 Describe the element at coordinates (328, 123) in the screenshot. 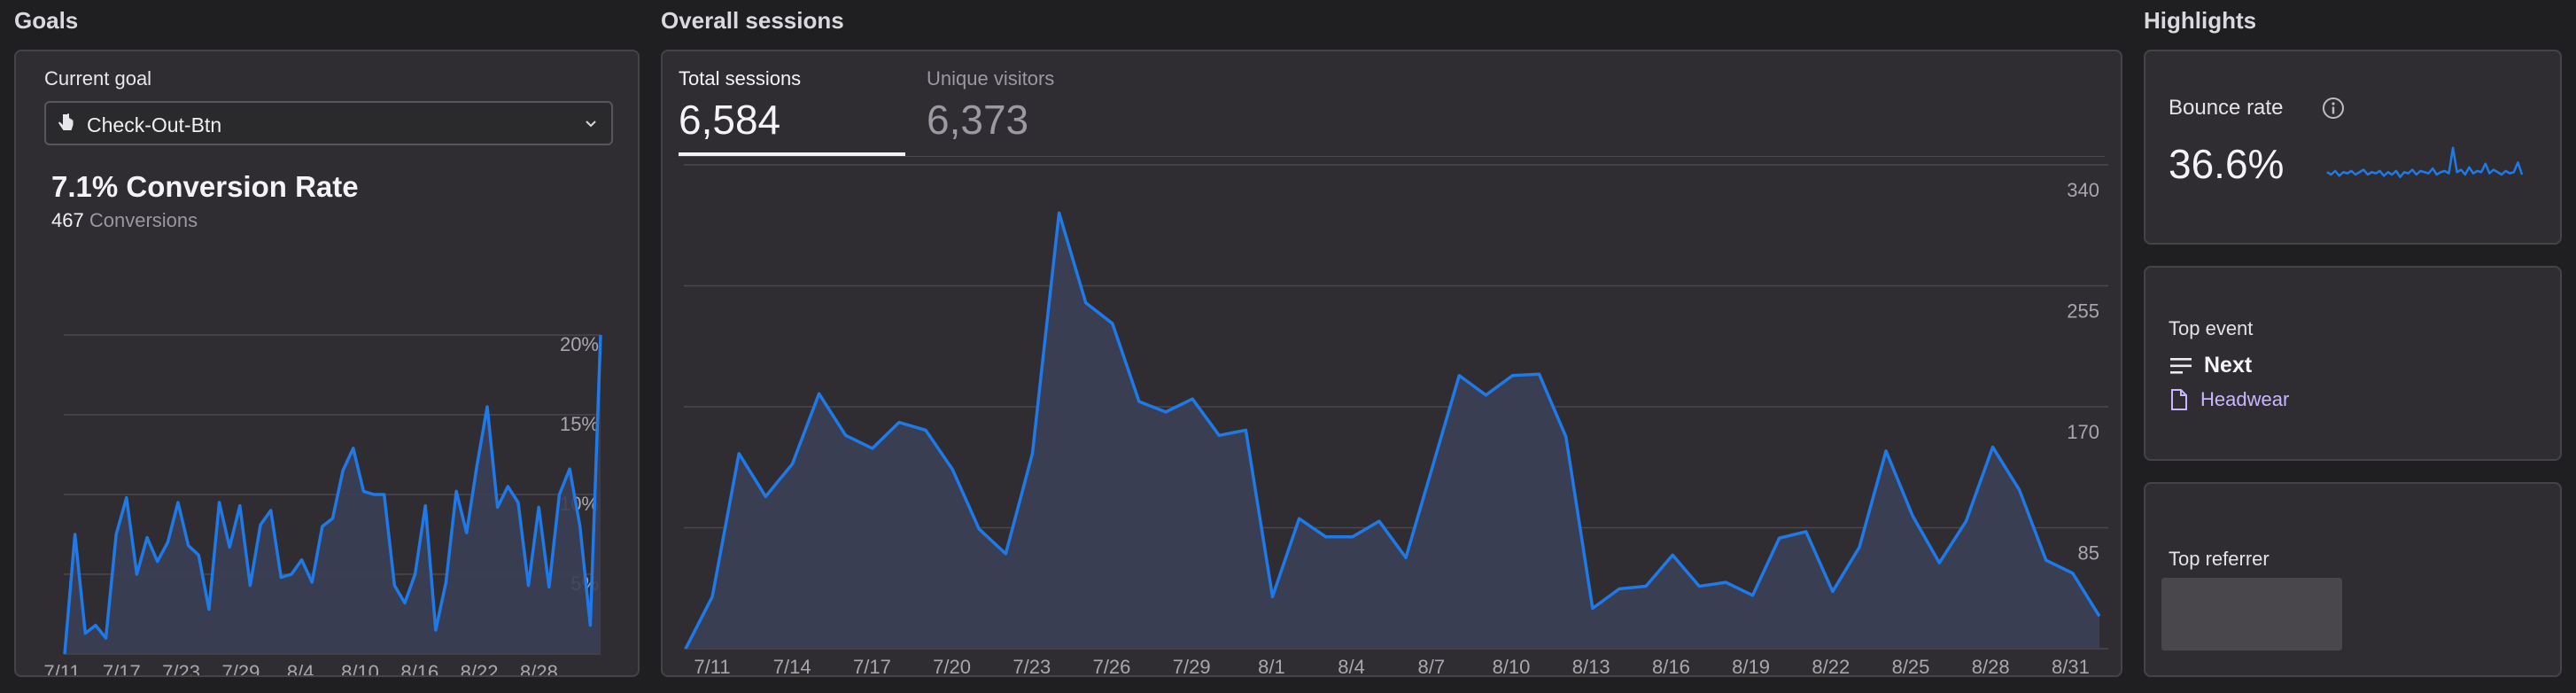

I see `goal-select: Check-Out-Btn` at that location.